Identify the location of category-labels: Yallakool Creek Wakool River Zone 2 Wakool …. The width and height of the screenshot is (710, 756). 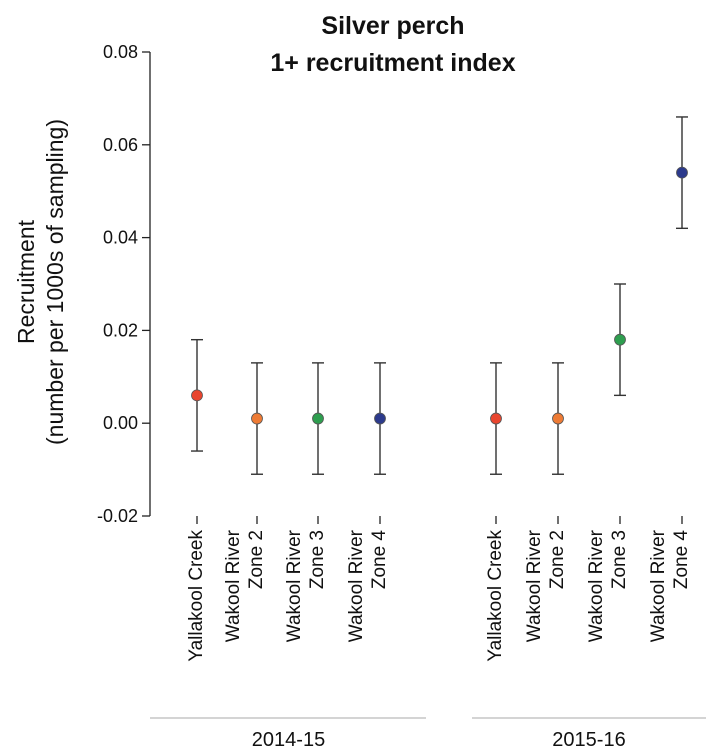
(439, 595).